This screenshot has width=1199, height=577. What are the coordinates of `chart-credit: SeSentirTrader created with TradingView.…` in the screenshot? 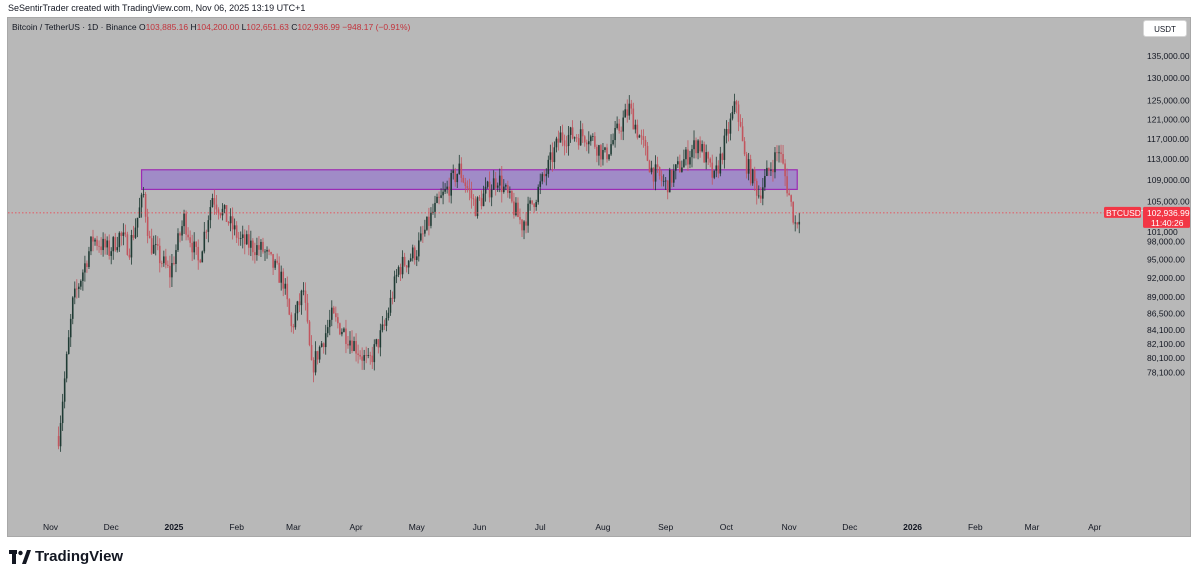 It's located at (157, 8).